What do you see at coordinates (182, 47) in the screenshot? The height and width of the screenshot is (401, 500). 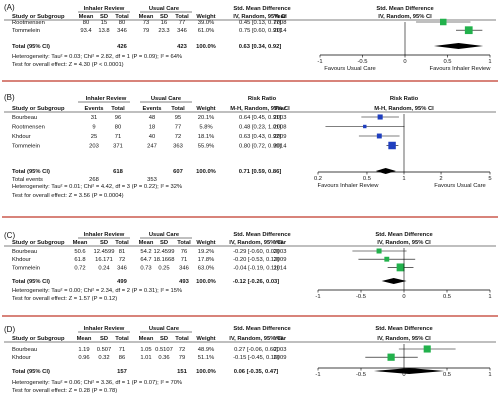 I see `total-c-total: 423` at bounding box center [182, 47].